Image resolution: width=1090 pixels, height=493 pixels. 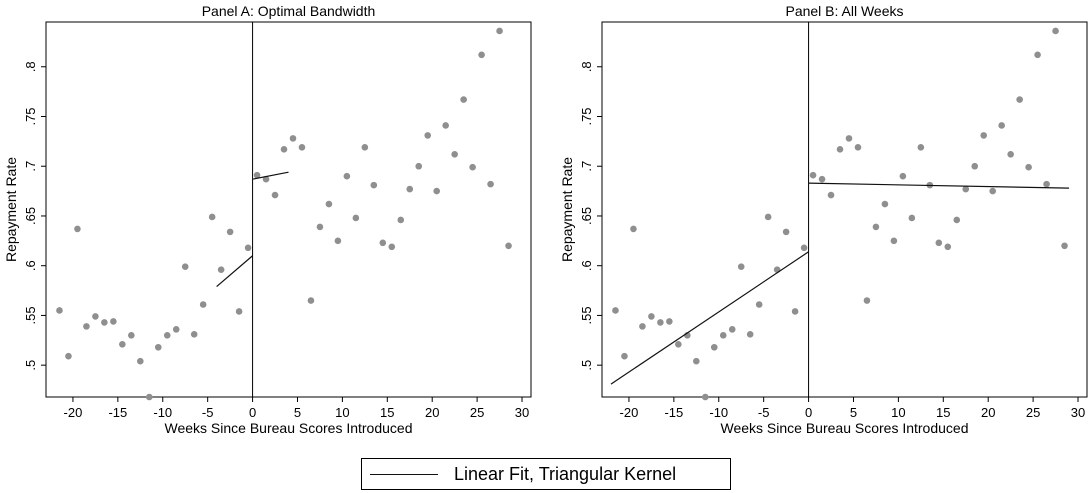 What do you see at coordinates (30, 66) in the screenshot?
I see `y-tick-label: .8` at bounding box center [30, 66].